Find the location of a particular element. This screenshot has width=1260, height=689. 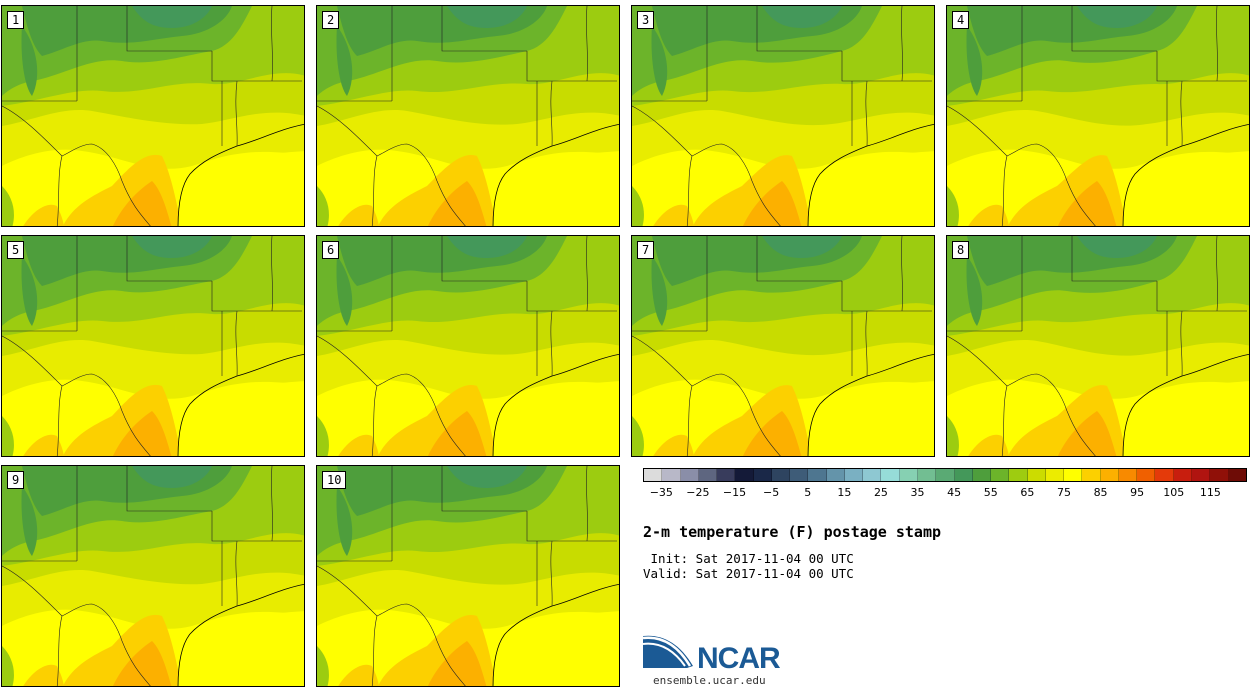

colorbar-tick-label: 25 is located at coordinates (880, 492).